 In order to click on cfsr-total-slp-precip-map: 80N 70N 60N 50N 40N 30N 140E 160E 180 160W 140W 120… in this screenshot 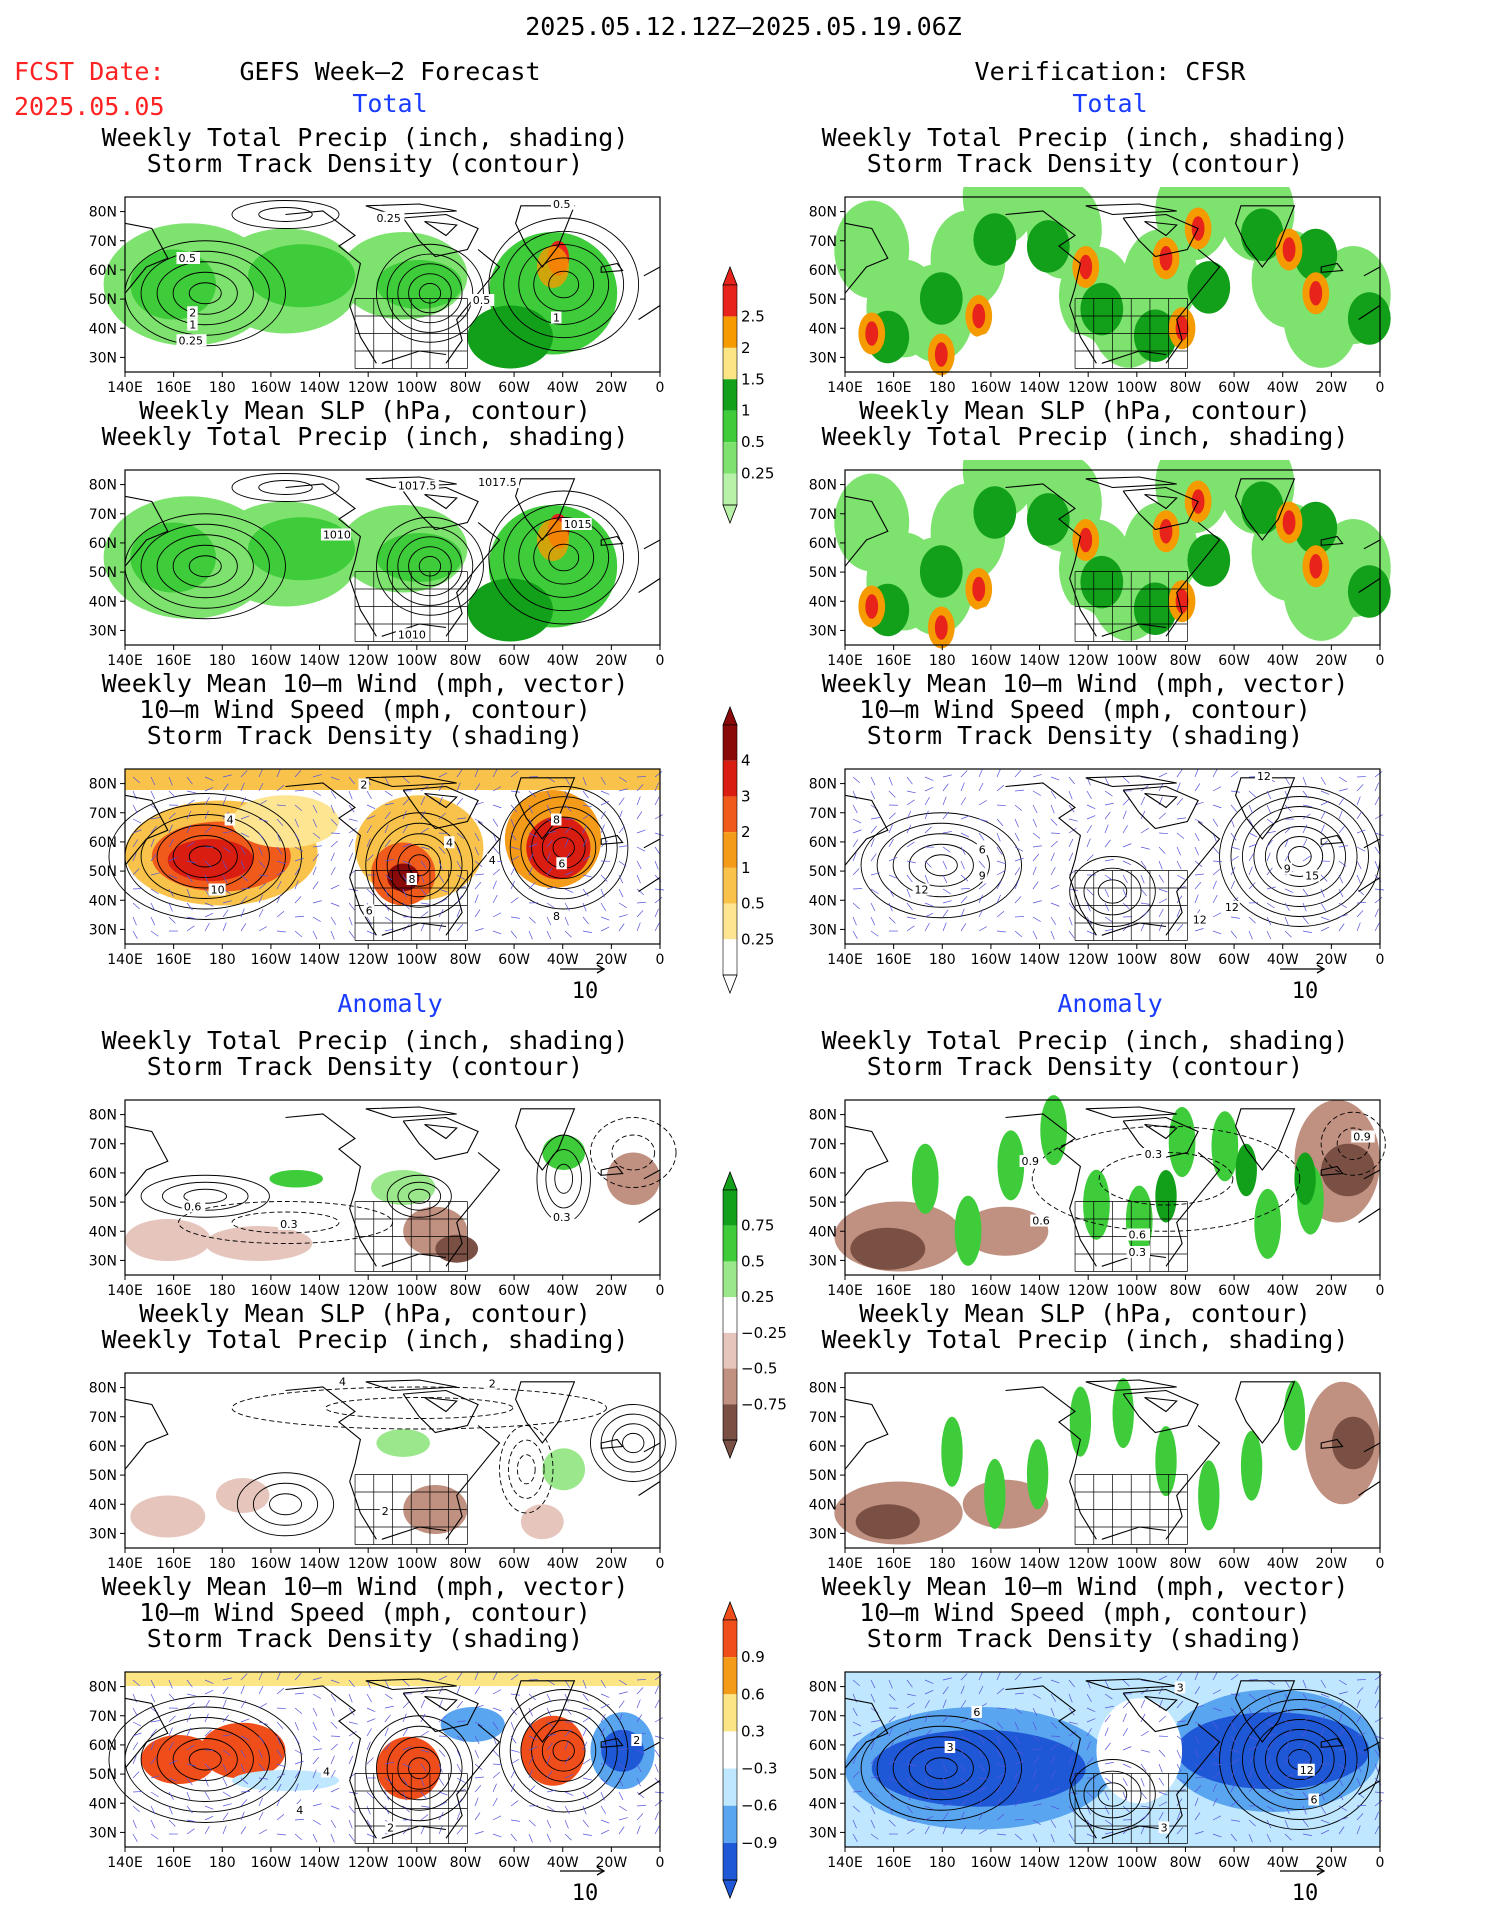, I will do `click(1100, 564)`.